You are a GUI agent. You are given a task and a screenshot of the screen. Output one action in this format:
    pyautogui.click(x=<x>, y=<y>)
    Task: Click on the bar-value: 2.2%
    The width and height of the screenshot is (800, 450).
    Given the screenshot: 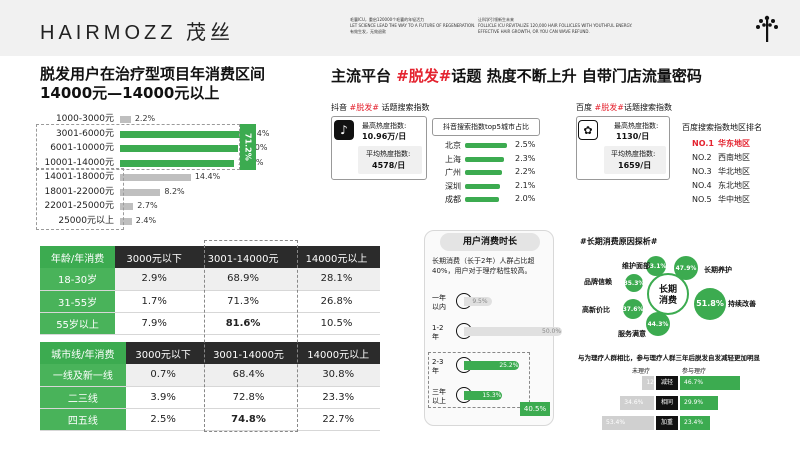 What is the action you would take?
    pyautogui.click(x=145, y=118)
    